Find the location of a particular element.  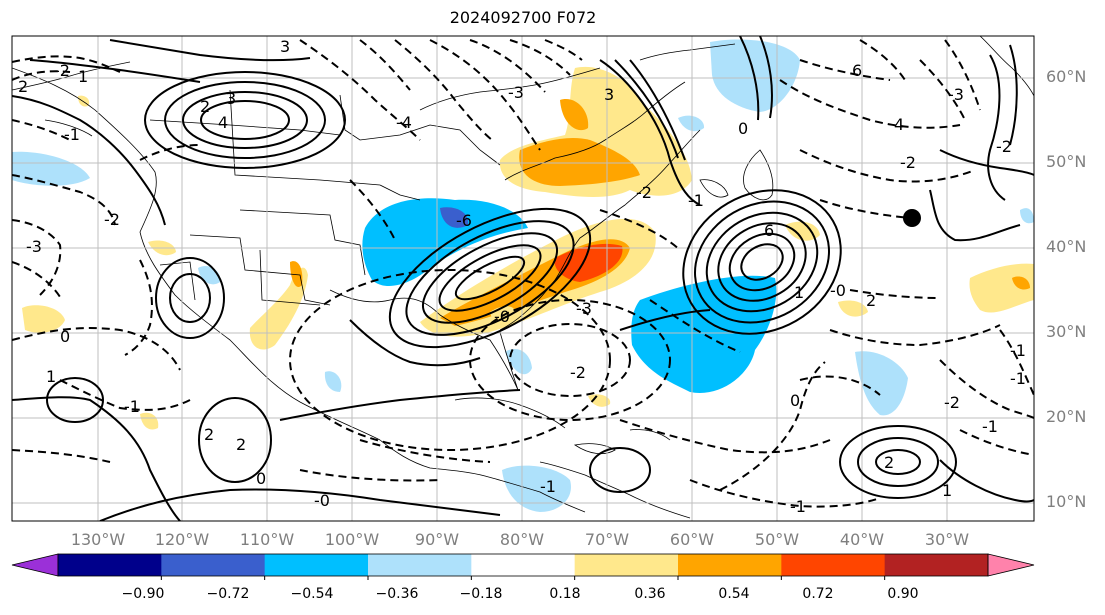

lon-label: 70°W is located at coordinates (607, 539).